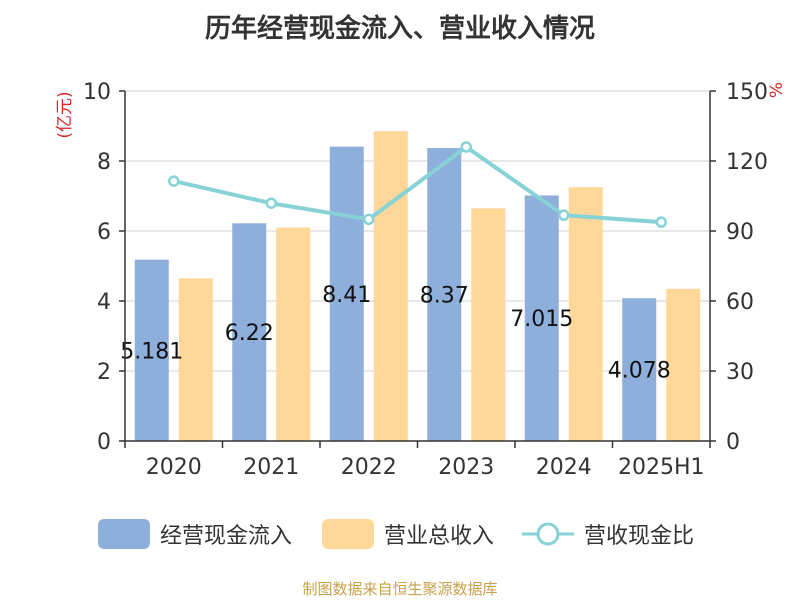 The image size is (800, 600). I want to click on left-axis-tick-label: 0, so click(104, 442).